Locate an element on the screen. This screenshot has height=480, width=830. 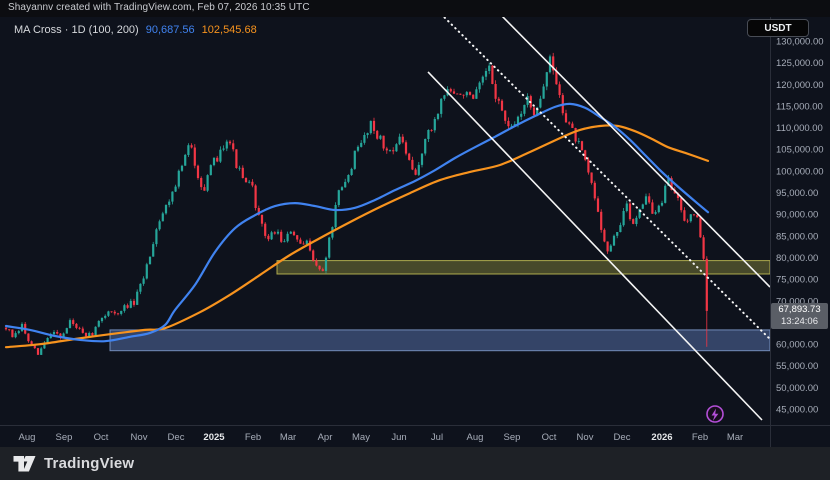
ma100-value: 90,687.56 is located at coordinates (170, 30).